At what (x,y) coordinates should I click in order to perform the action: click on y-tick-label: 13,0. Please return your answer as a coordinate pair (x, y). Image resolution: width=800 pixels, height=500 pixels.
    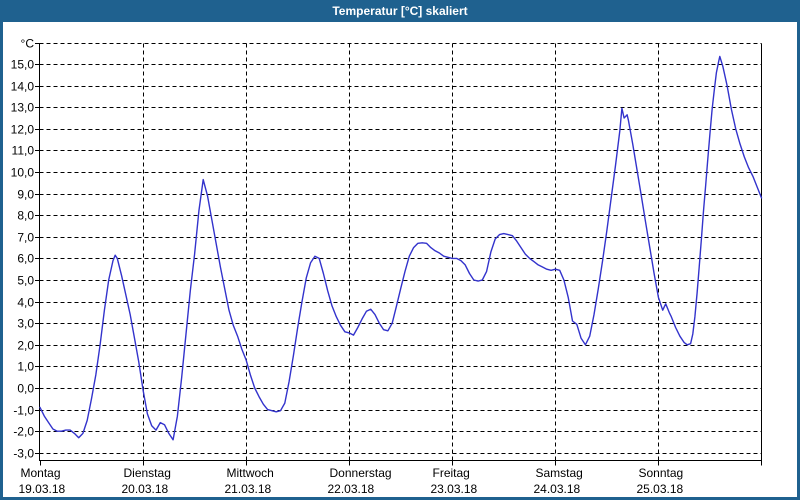
    Looking at the image, I should click on (23, 108).